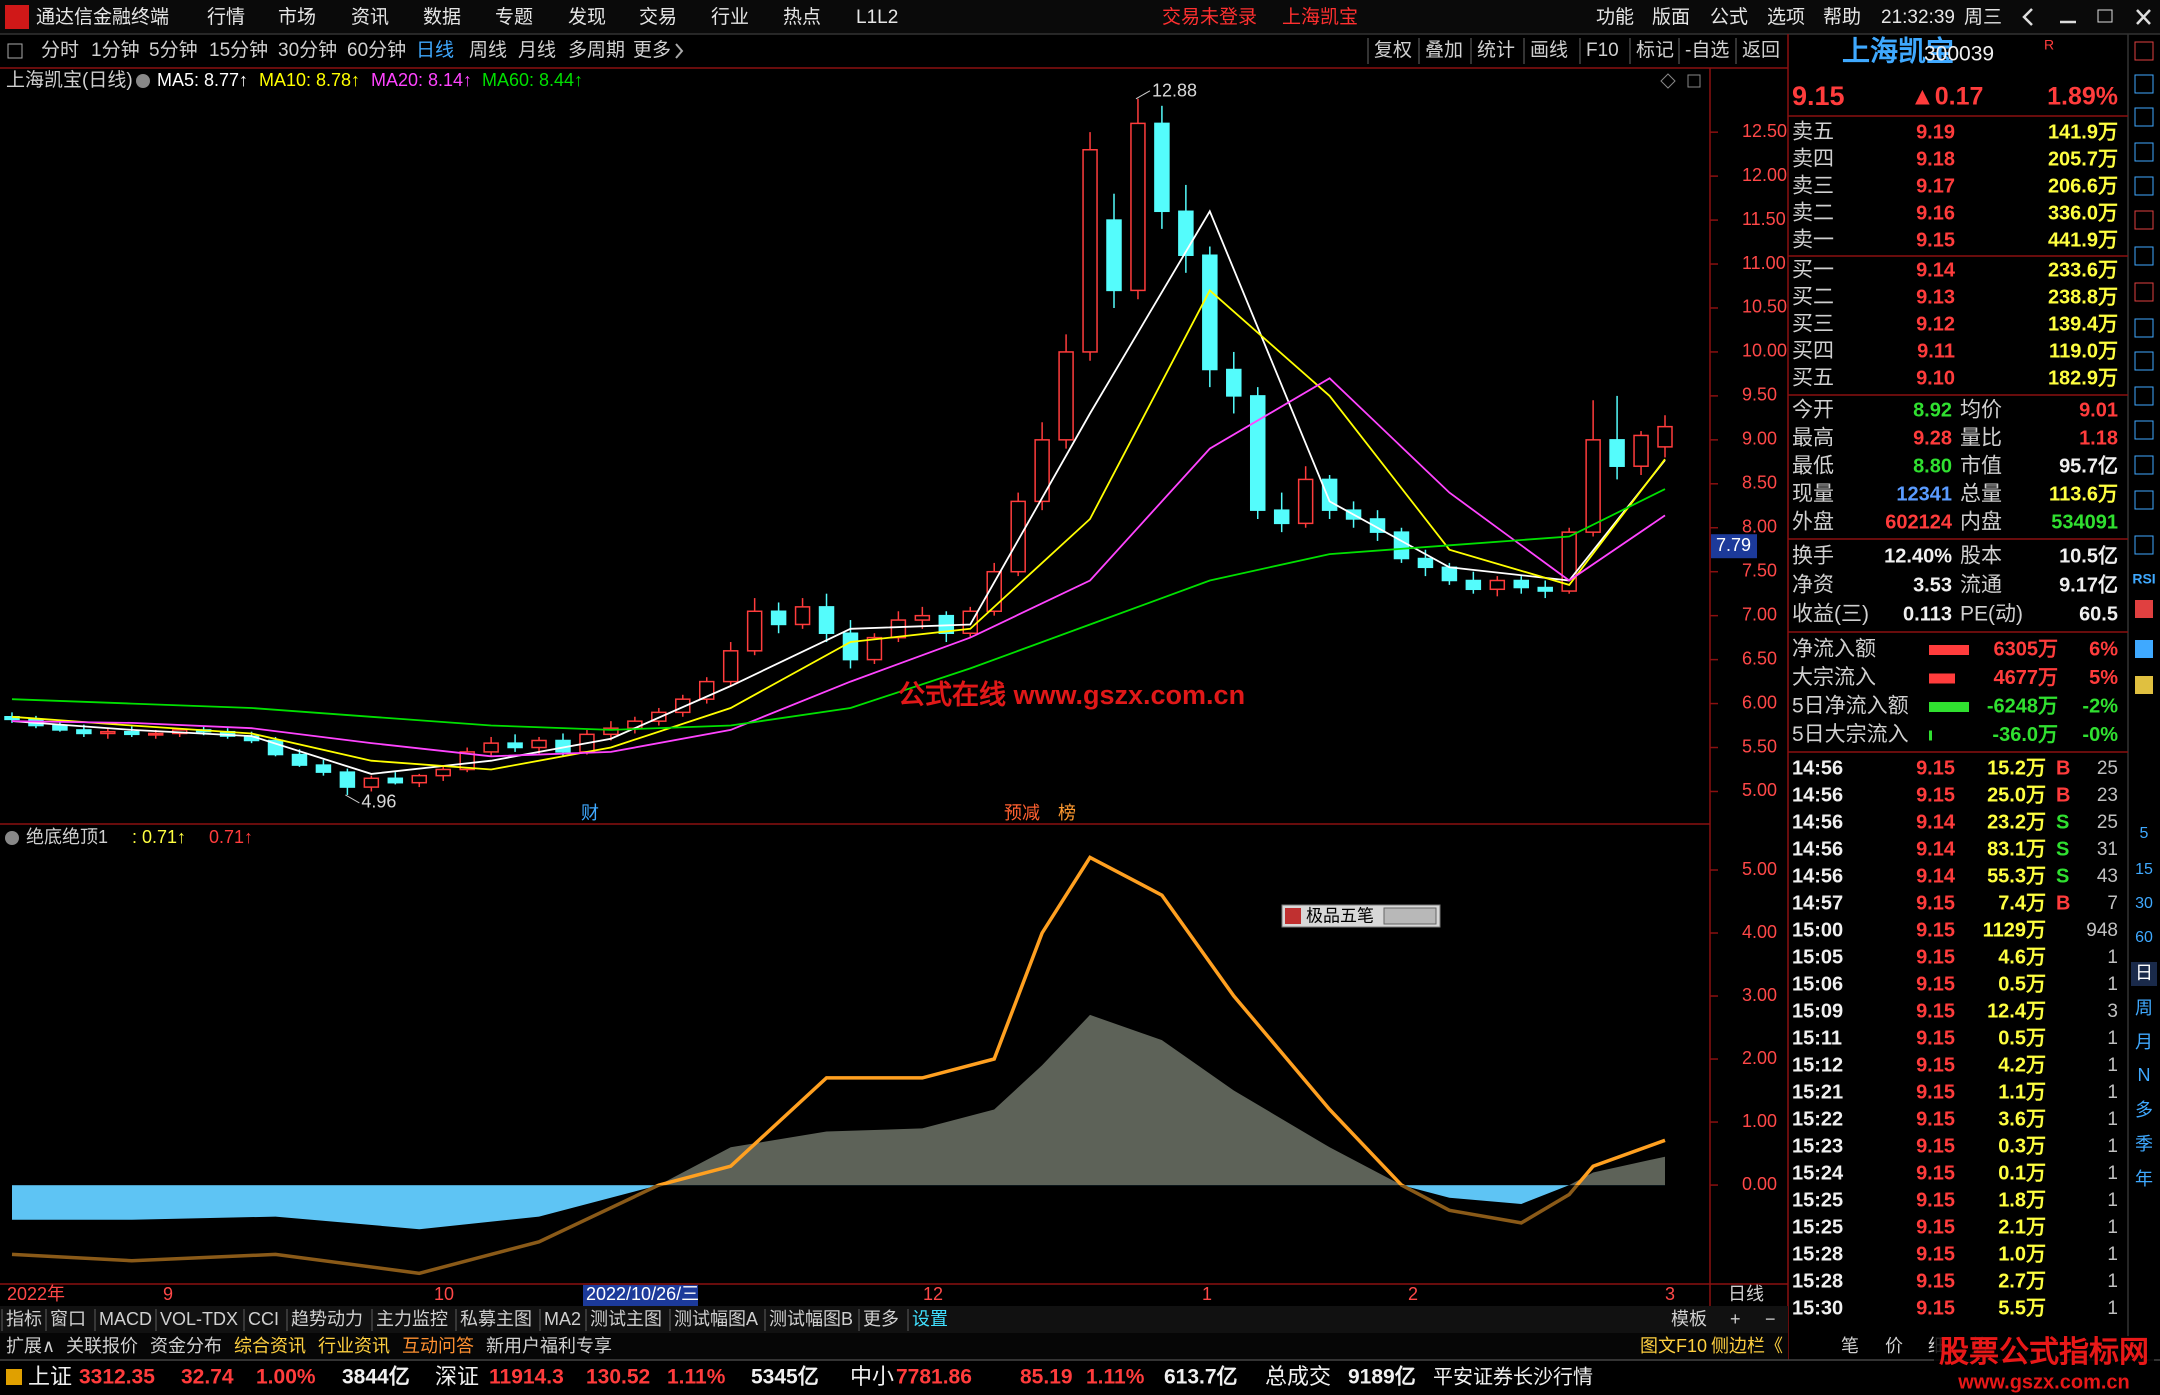 The width and height of the screenshot is (2160, 1395). Describe the element at coordinates (1673, 1346) in the screenshot. I see `tab: 图文F10` at that location.